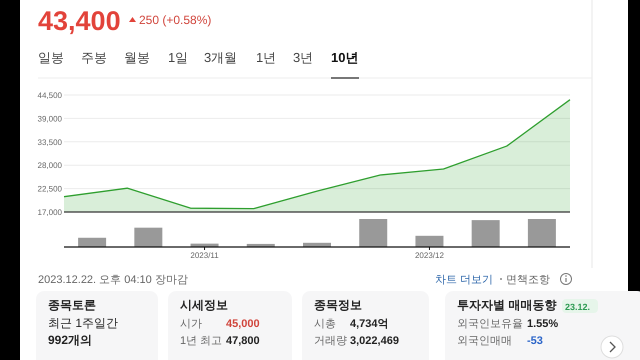  Describe the element at coordinates (94, 57) in the screenshot. I see `text: 주봉` at that location.